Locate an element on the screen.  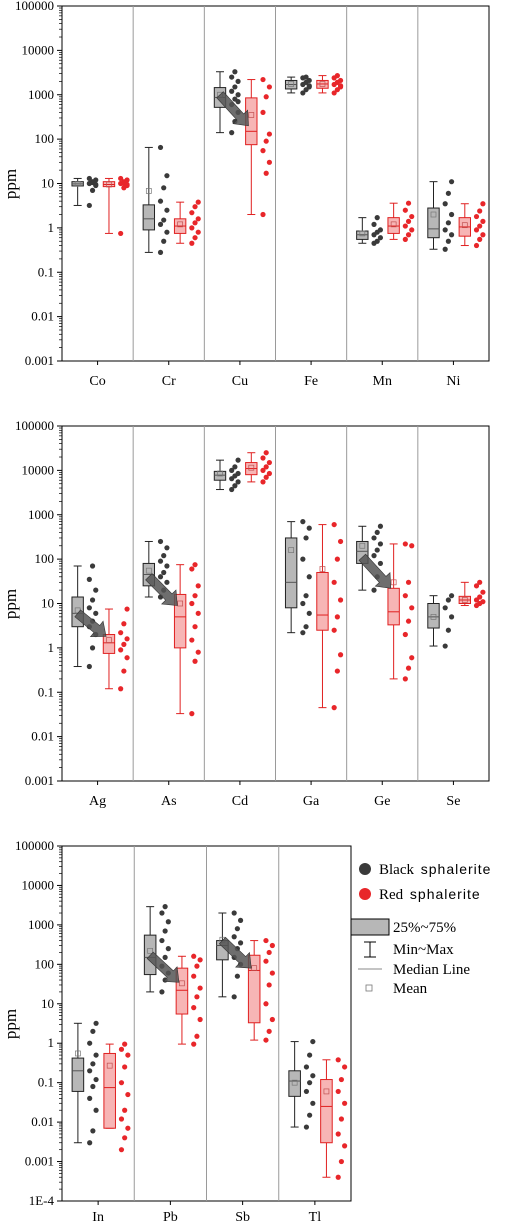
red-mean-se is located at coordinates (464, 600).